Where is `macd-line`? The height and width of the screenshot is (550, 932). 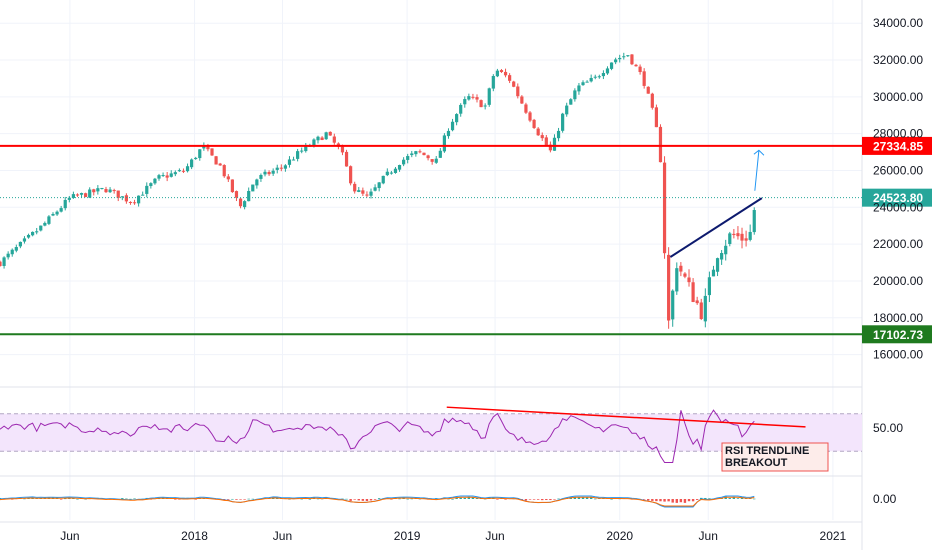 macd-line is located at coordinates (377, 501).